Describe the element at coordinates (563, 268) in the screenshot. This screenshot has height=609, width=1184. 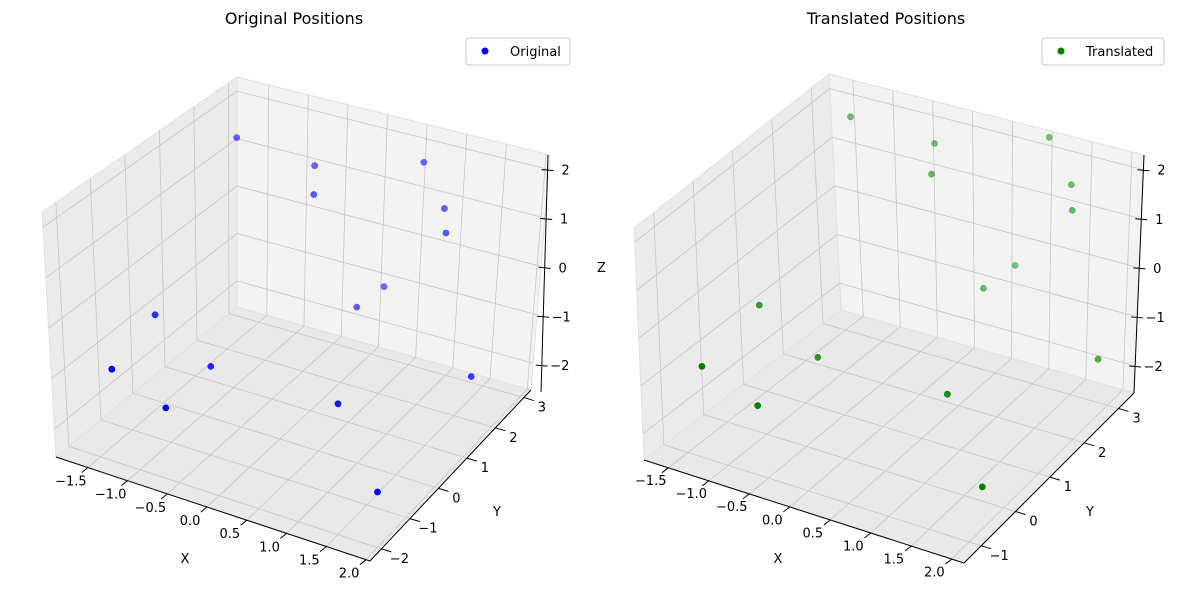
I see `z-tick-label: 0` at that location.